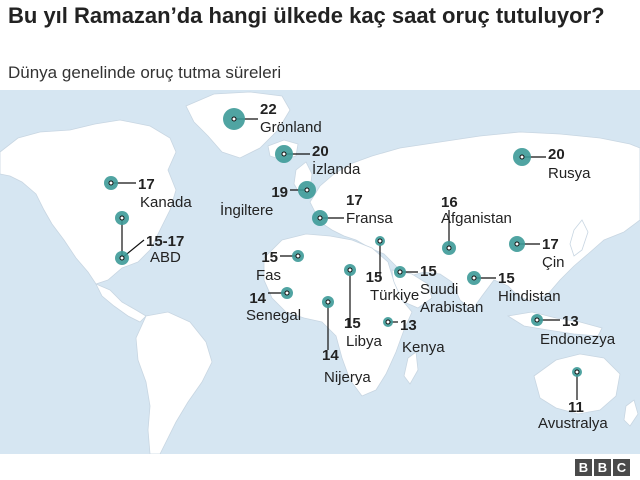 This screenshot has width=640, height=480. Describe the element at coordinates (268, 275) in the screenshot. I see `country-label: Fas` at that location.